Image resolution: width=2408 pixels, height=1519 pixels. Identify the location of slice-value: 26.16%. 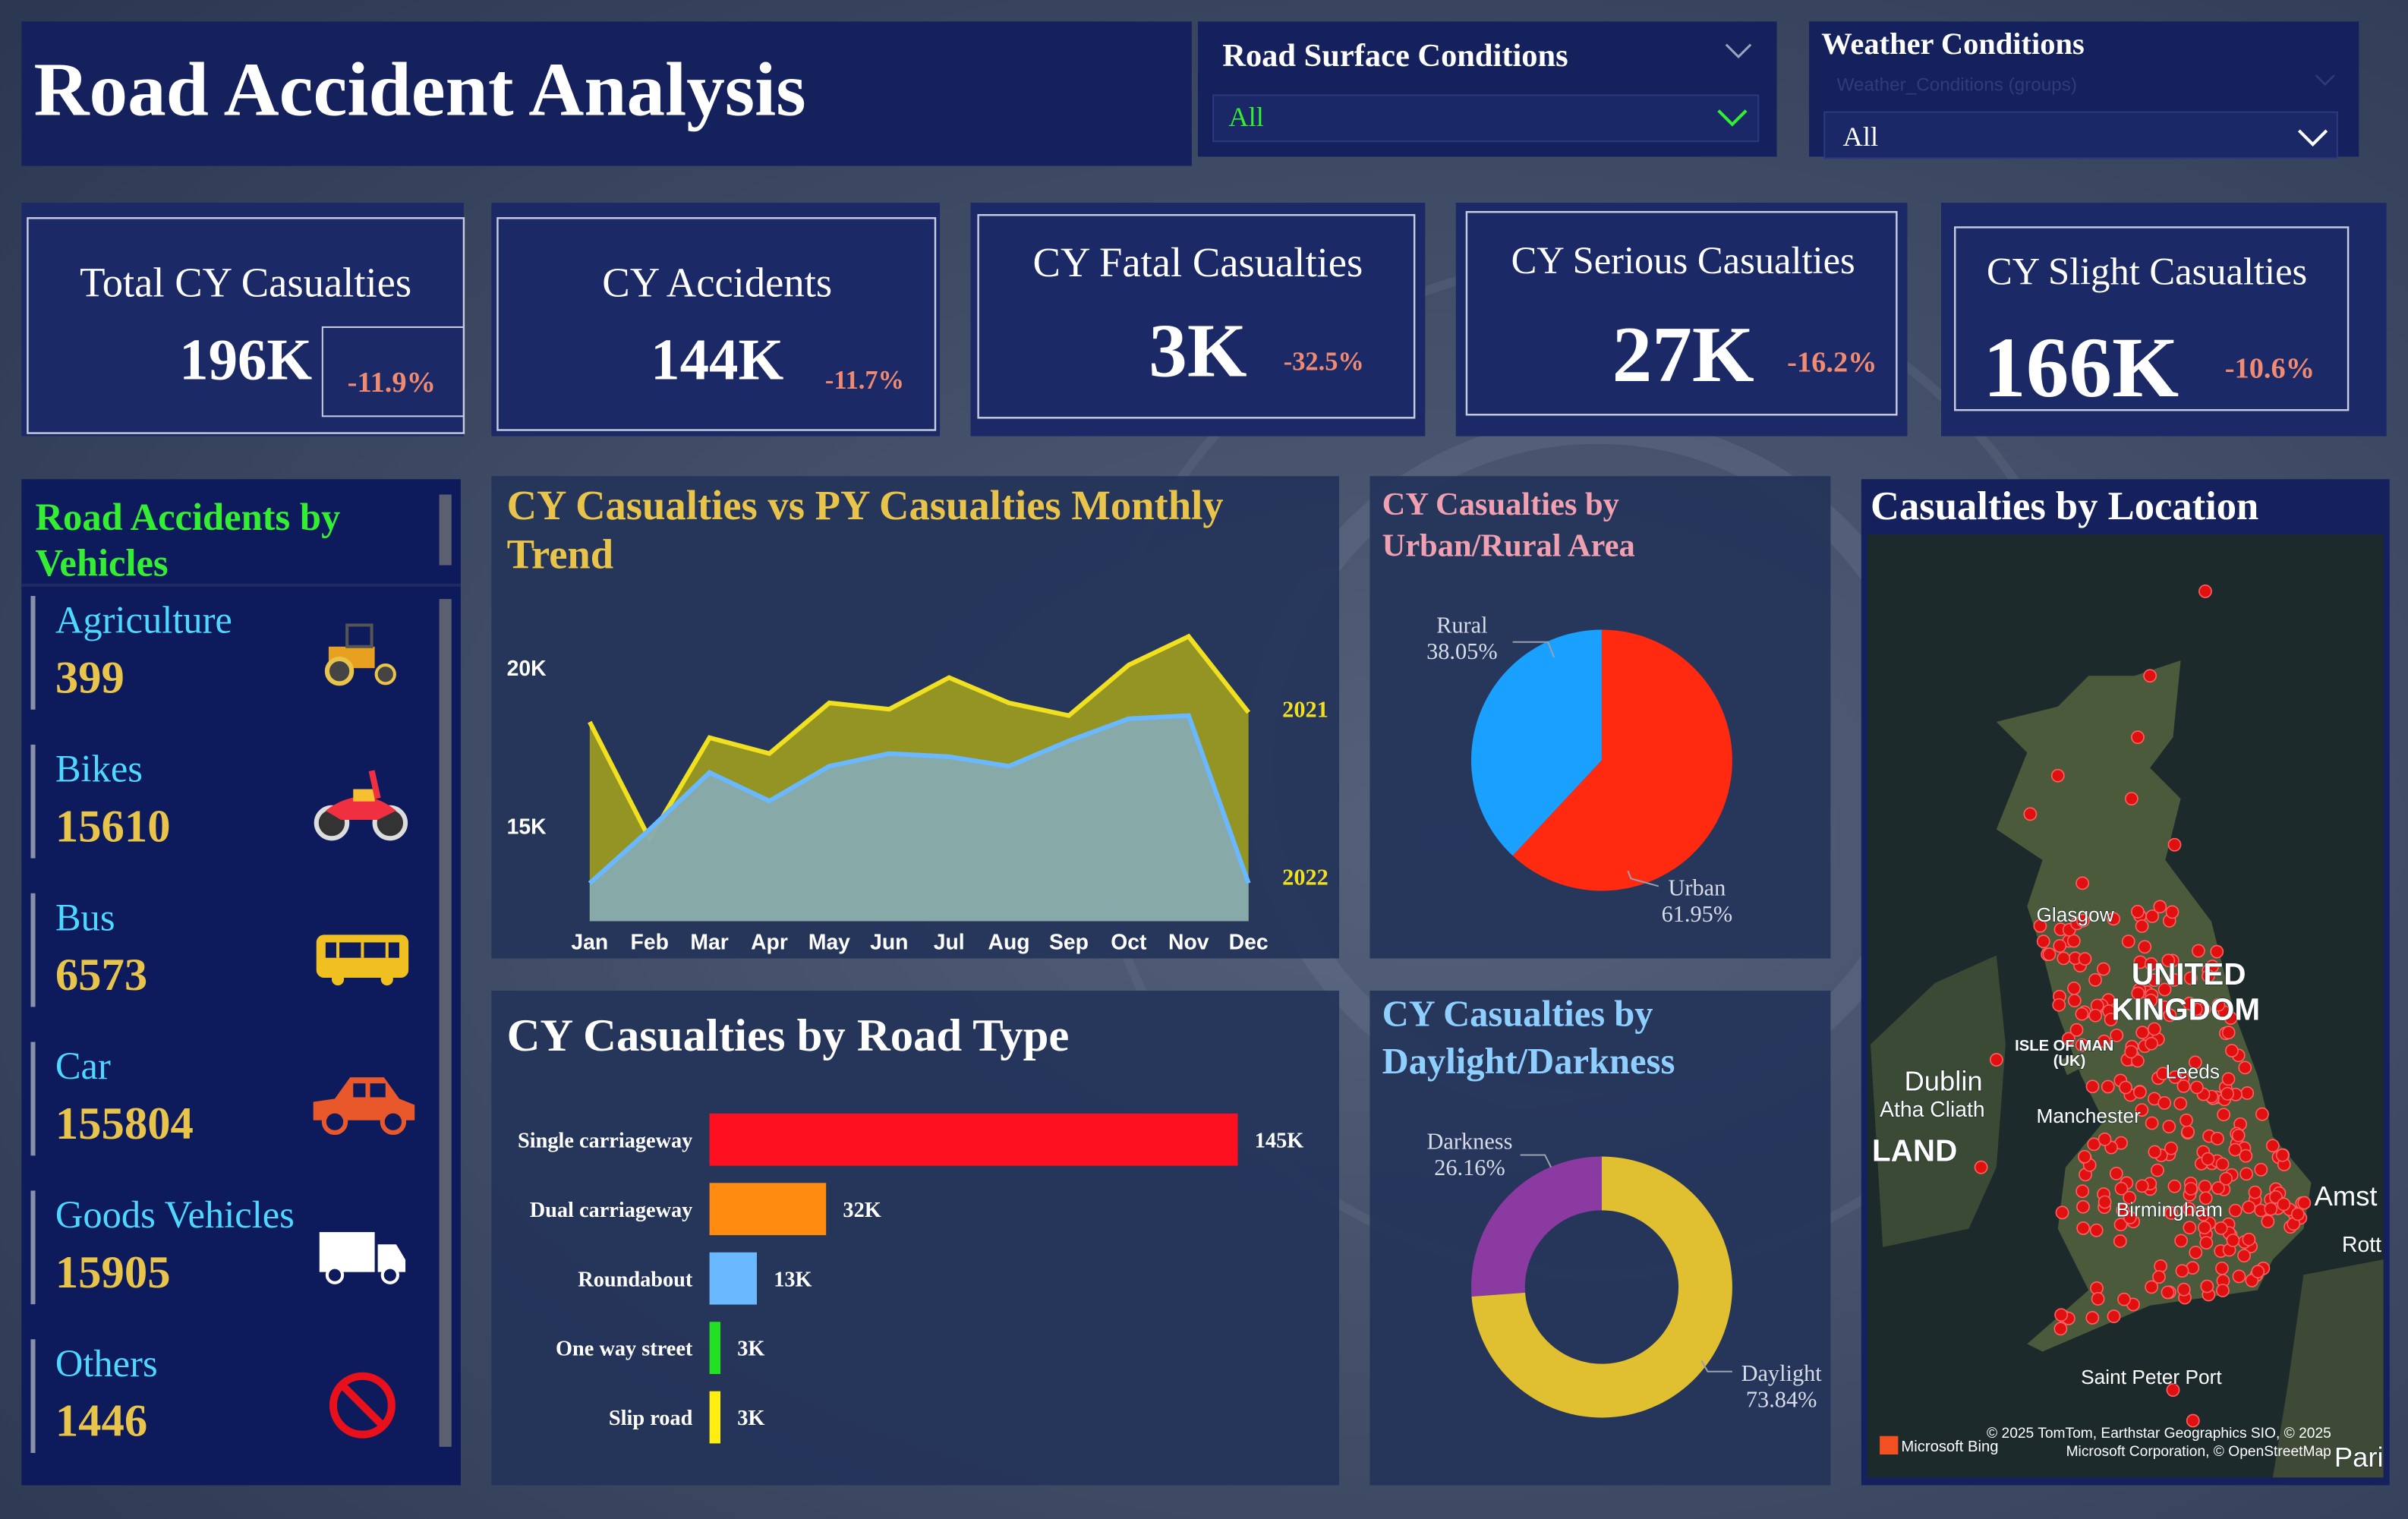
(1469, 1167).